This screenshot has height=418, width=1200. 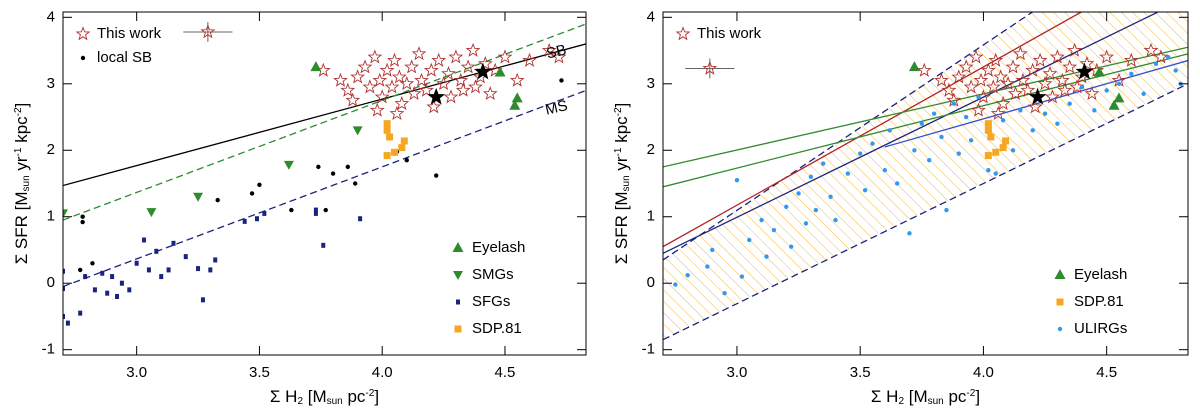 What do you see at coordinates (208, 31) in the screenshot?
I see `error-bar-point` at bounding box center [208, 31].